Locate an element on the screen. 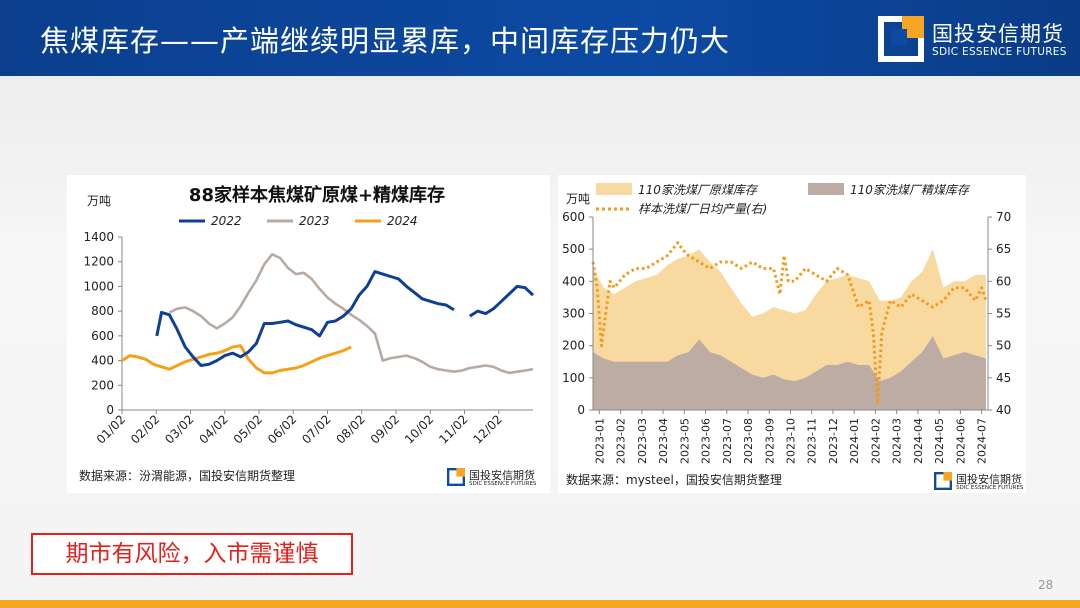 The width and height of the screenshot is (1080, 608). chart1-unit-label: 万吨 is located at coordinates (99, 201).